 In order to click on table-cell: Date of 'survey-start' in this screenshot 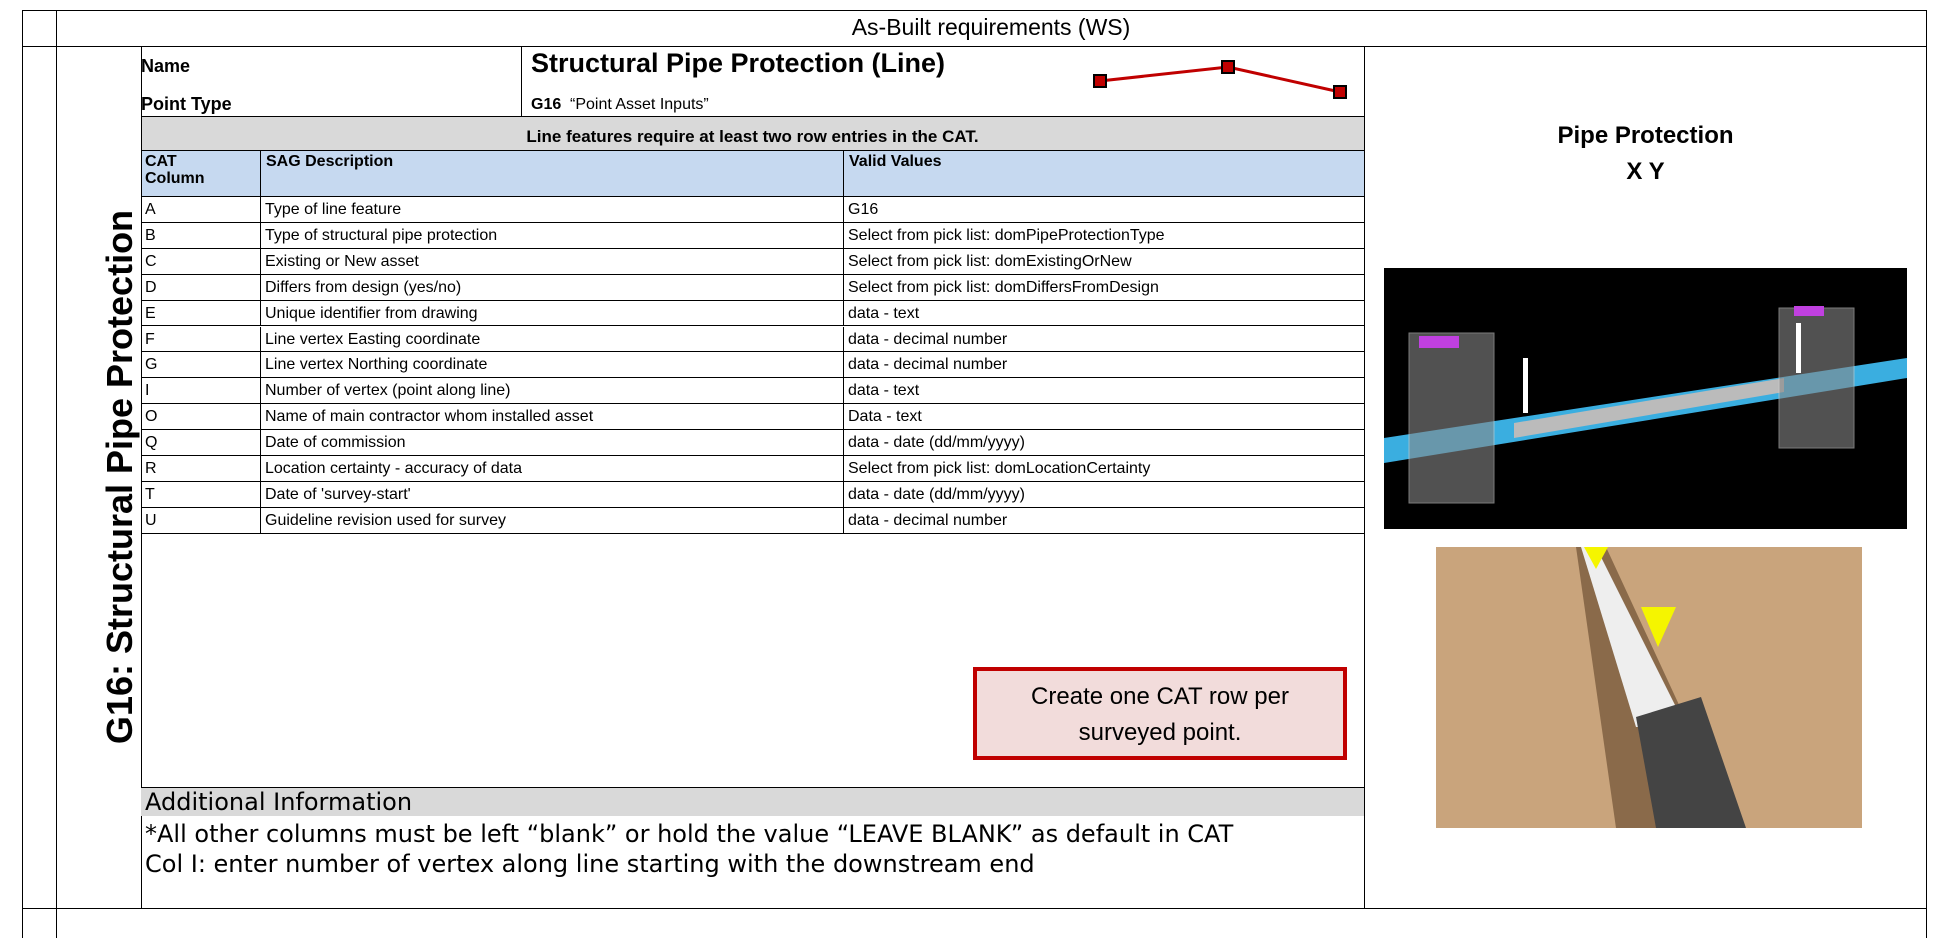, I will do `click(551, 494)`.